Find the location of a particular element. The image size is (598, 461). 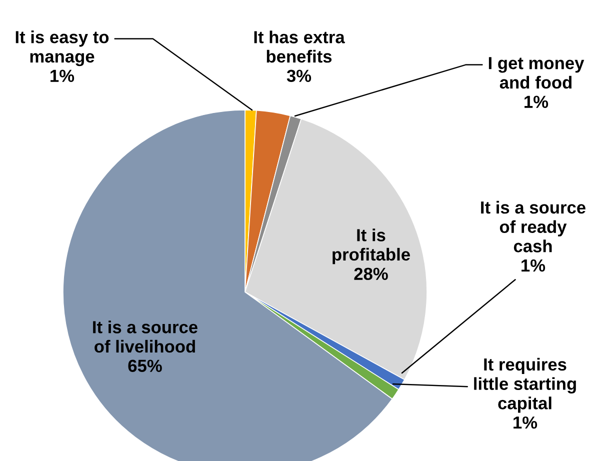

slice-label: It is a source of ready cash is located at coordinates (533, 226).